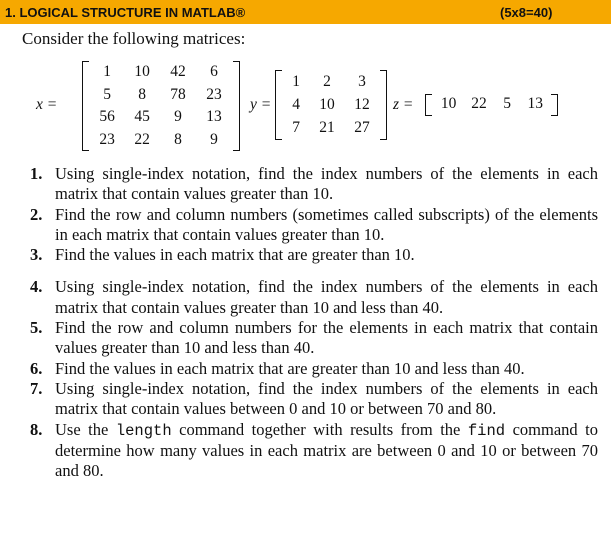  Describe the element at coordinates (161, 117) in the screenshot. I see `matrix-row: 56 45 9 13` at that location.